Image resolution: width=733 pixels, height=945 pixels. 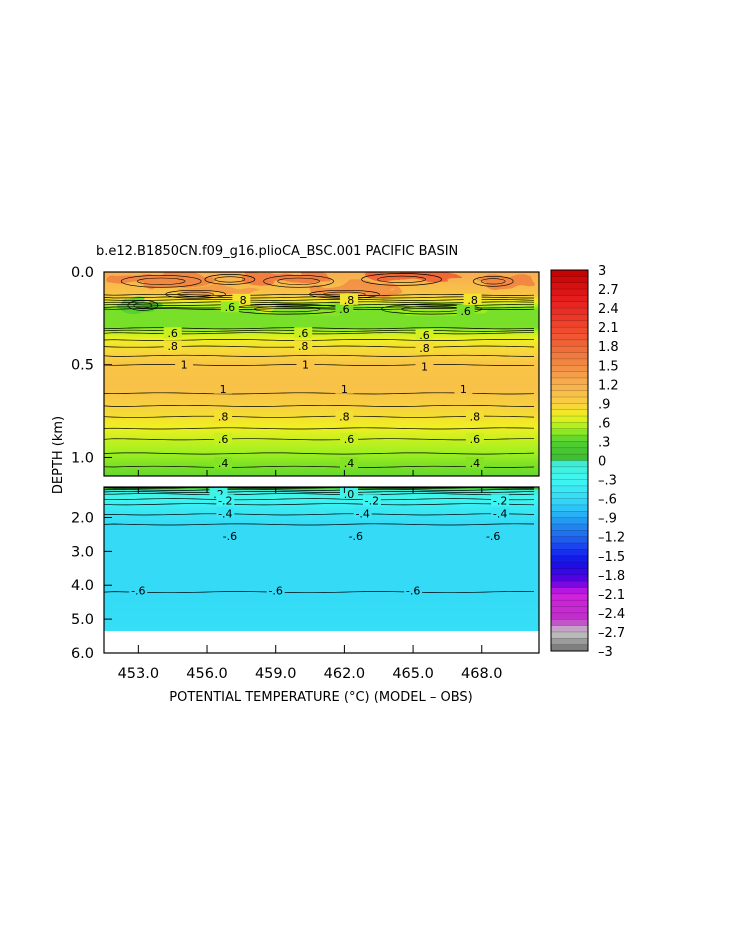 What do you see at coordinates (611, 538) in the screenshot?
I see `colorbar-tick-label: –1.2` at bounding box center [611, 538].